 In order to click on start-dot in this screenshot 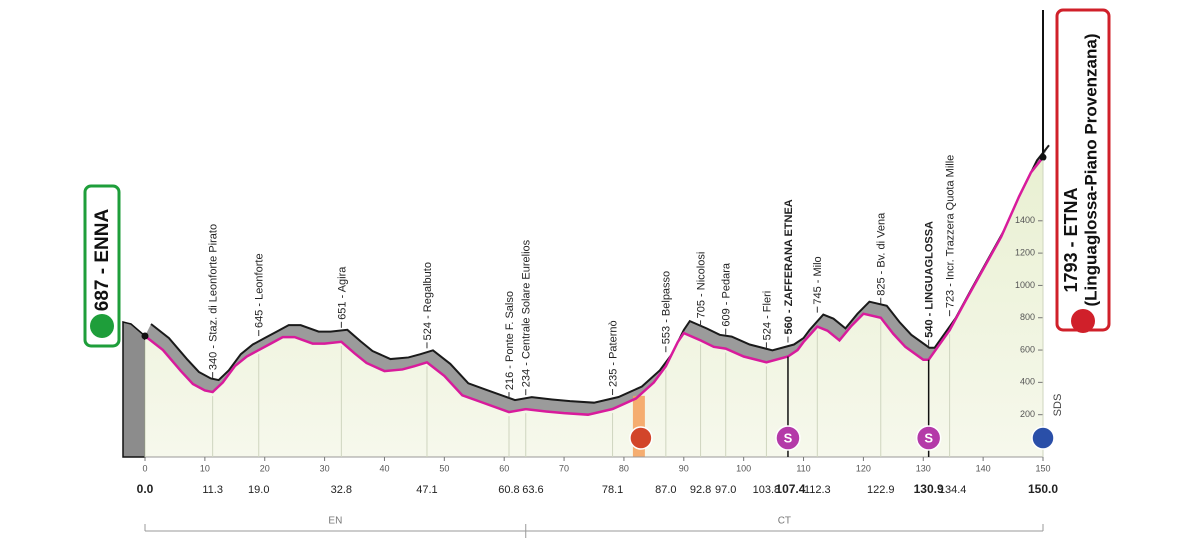, I will do `click(145, 336)`.